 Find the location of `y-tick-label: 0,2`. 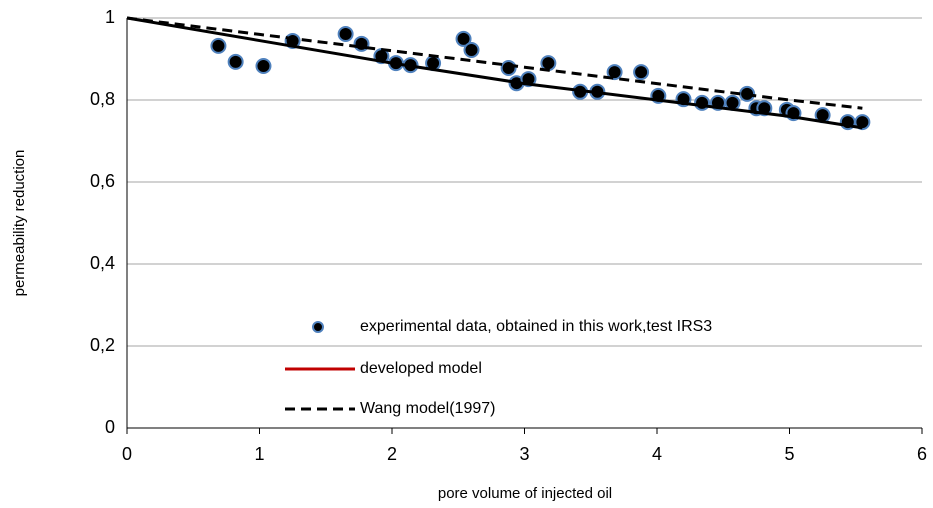

y-tick-label: 0,2 is located at coordinates (102, 345).